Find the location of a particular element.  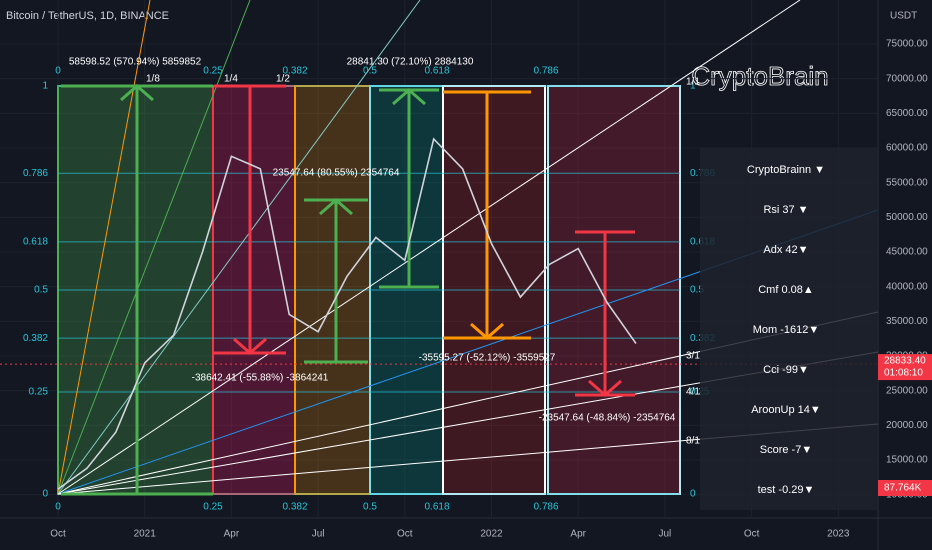

y-tick-label: 45000.00 is located at coordinates (907, 252).